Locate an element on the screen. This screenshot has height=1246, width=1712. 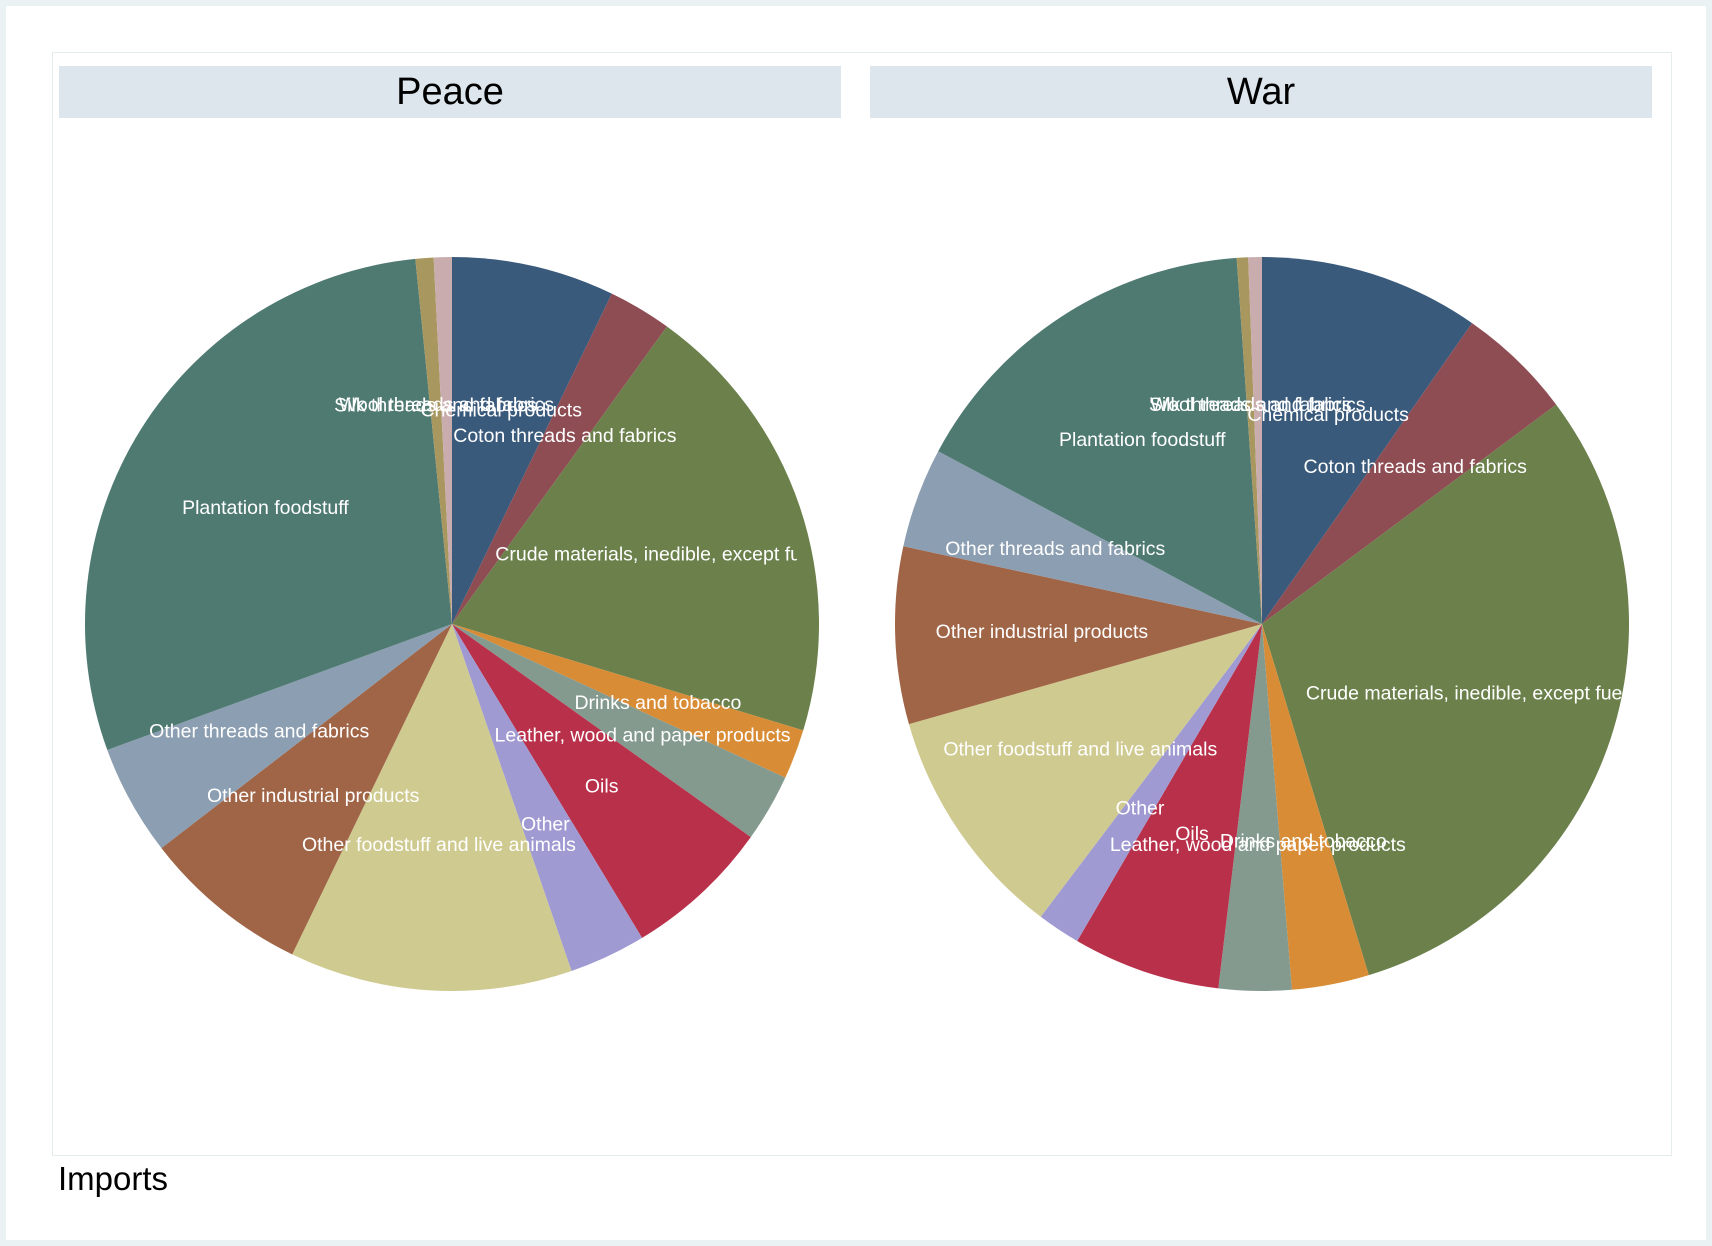
pie-slice-war-other-foodstuff-and-live-animals is located at coordinates (1085, 770).